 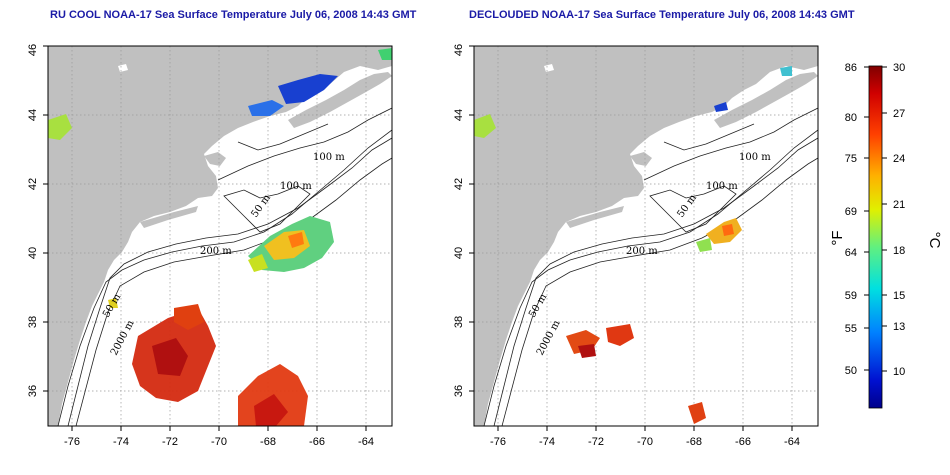 What do you see at coordinates (899, 159) in the screenshot?
I see `colorbar-c-tick: 24` at bounding box center [899, 159].